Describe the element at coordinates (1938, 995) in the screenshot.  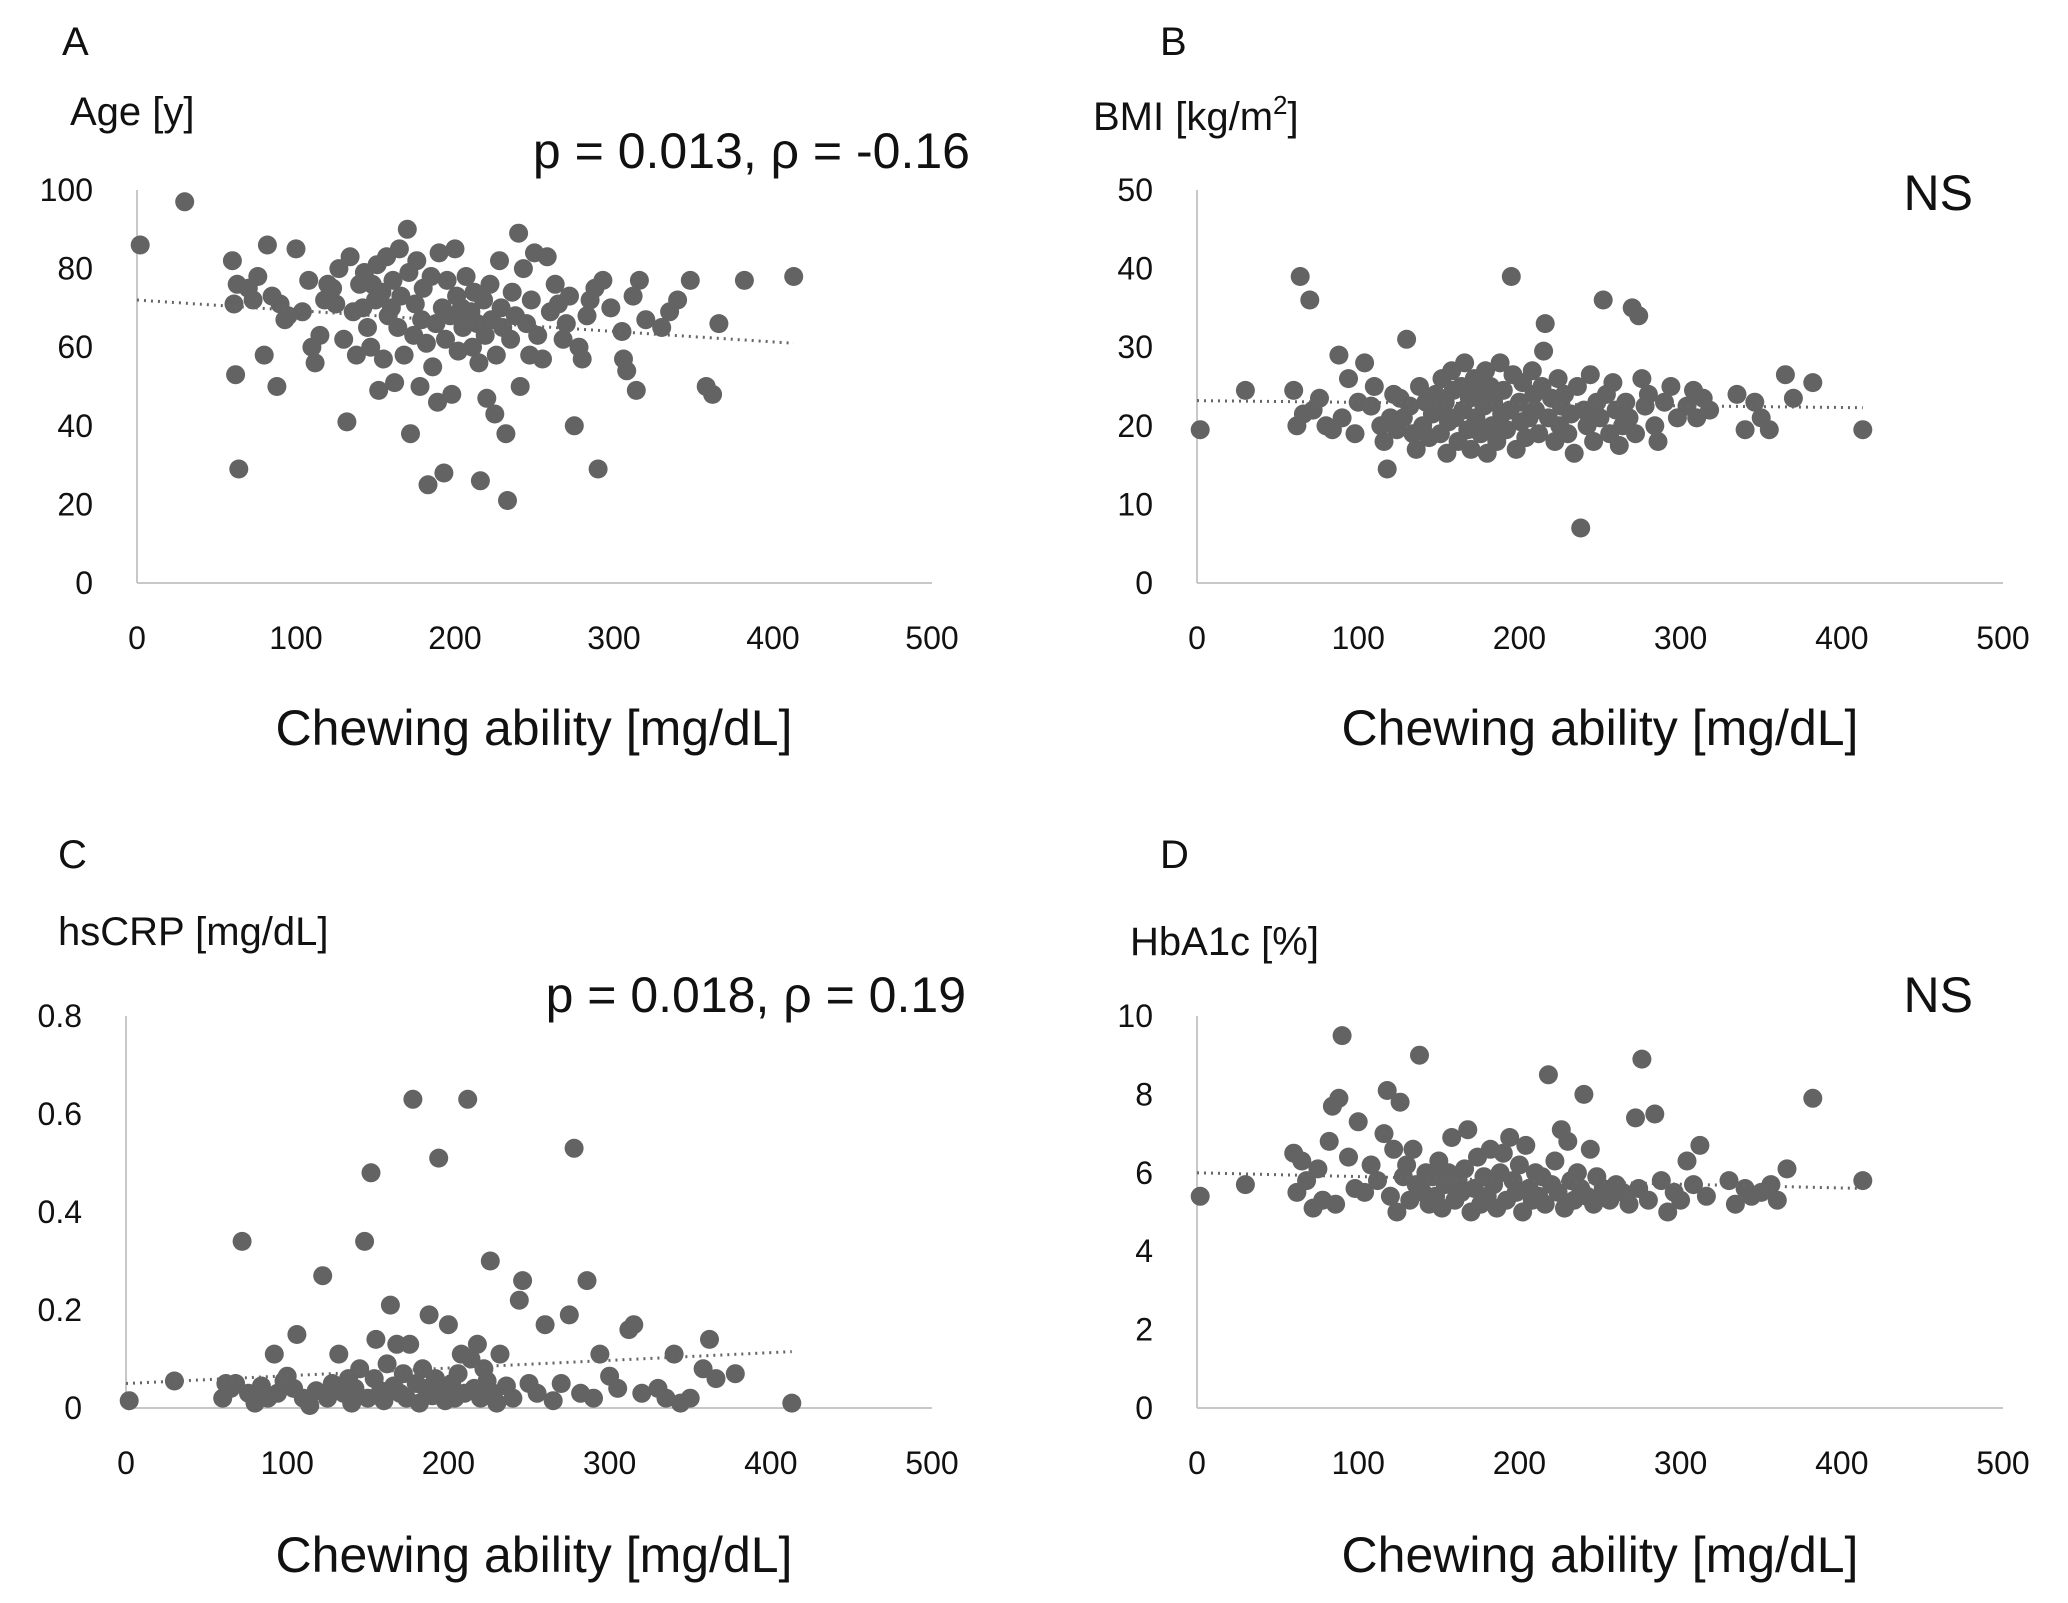
I see `stat-annotation: NS` at that location.